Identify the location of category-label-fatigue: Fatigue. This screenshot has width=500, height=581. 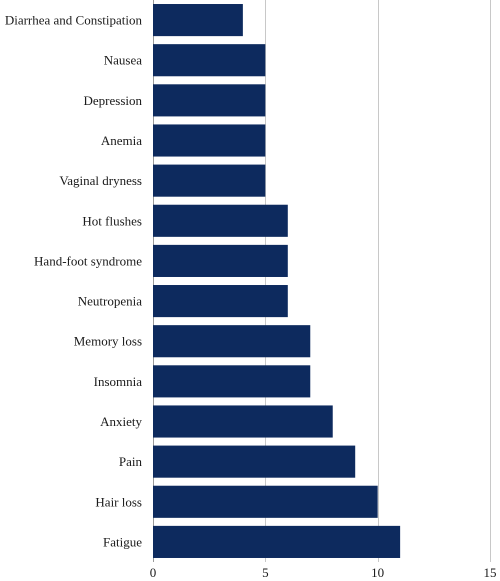
(122, 541).